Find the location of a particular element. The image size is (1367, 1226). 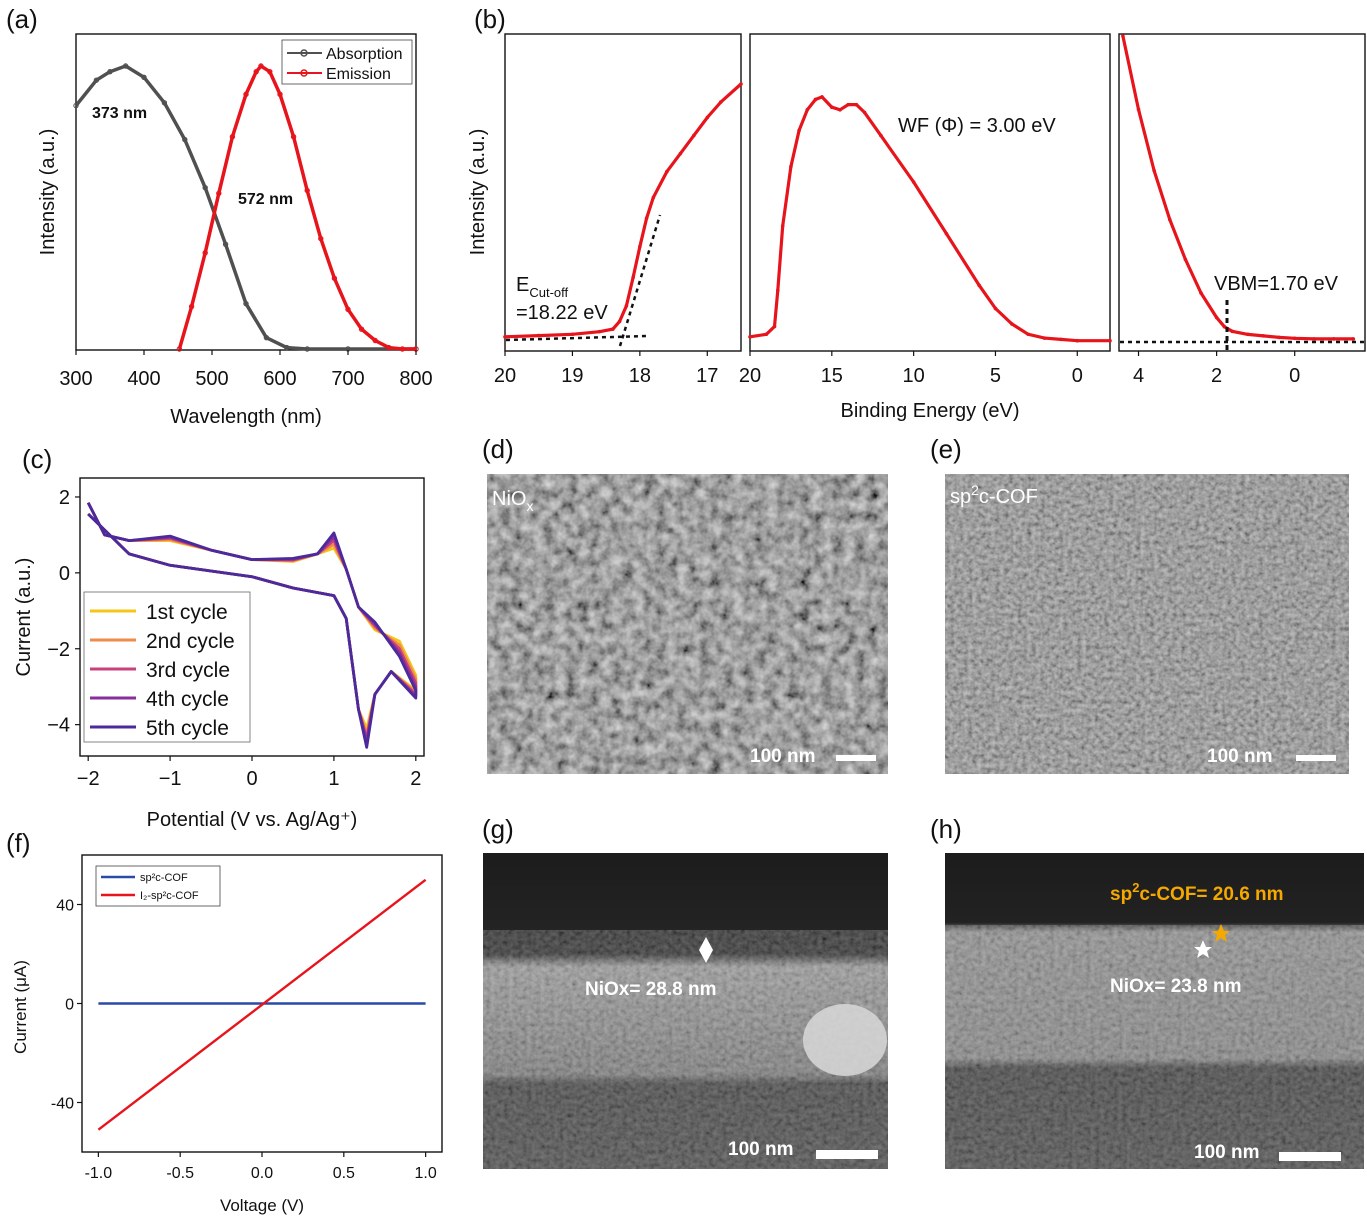

panel-b-ylabel: Intensity (a.u.) is located at coordinates (478, 192).